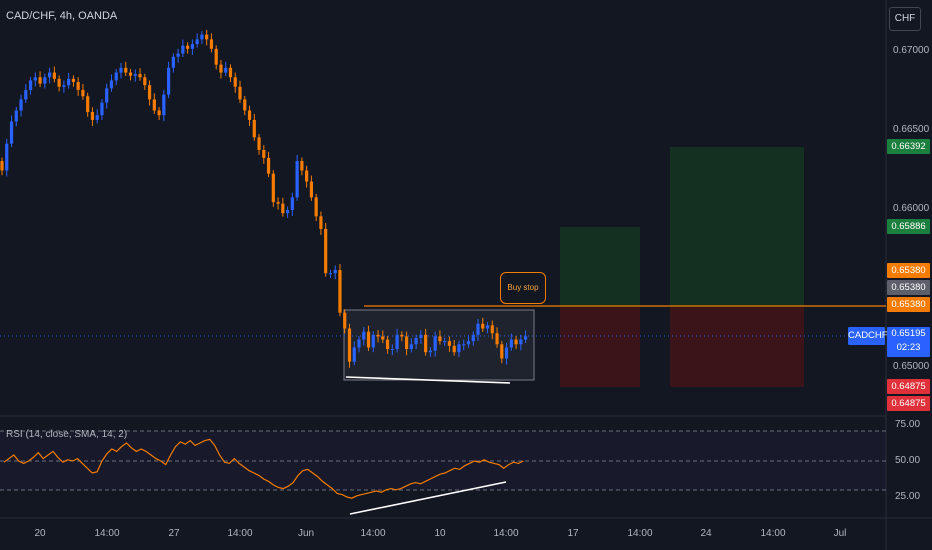 Image resolution: width=932 pixels, height=550 pixels. What do you see at coordinates (67, 434) in the screenshot?
I see `rsi-label: RSI (14, close, SMA, 14, 2)` at bounding box center [67, 434].